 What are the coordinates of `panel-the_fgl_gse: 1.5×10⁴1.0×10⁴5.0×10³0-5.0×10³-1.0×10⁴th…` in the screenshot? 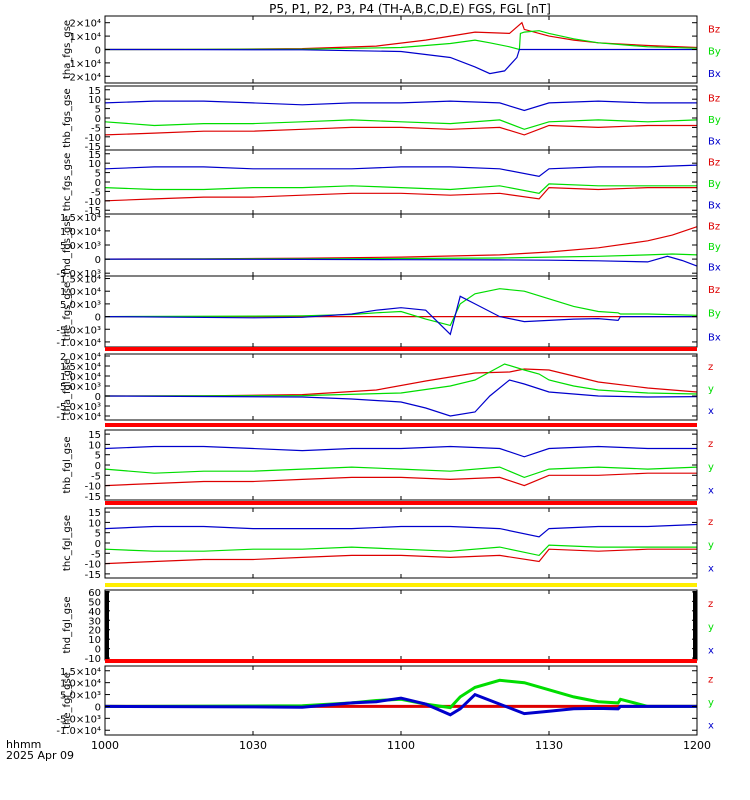 It's located at (385, 705).